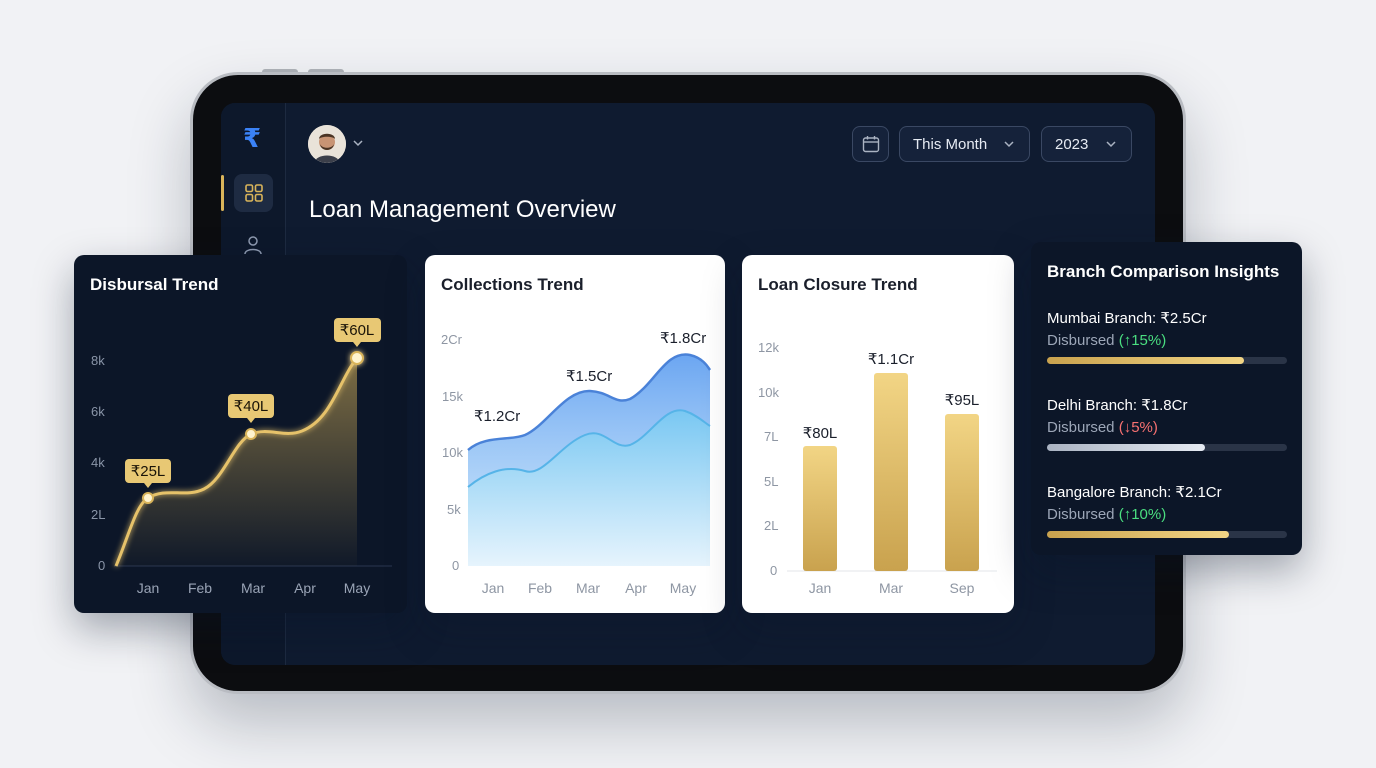 The image size is (1376, 768). What do you see at coordinates (589, 448) in the screenshot?
I see `series-line-lower` at bounding box center [589, 448].